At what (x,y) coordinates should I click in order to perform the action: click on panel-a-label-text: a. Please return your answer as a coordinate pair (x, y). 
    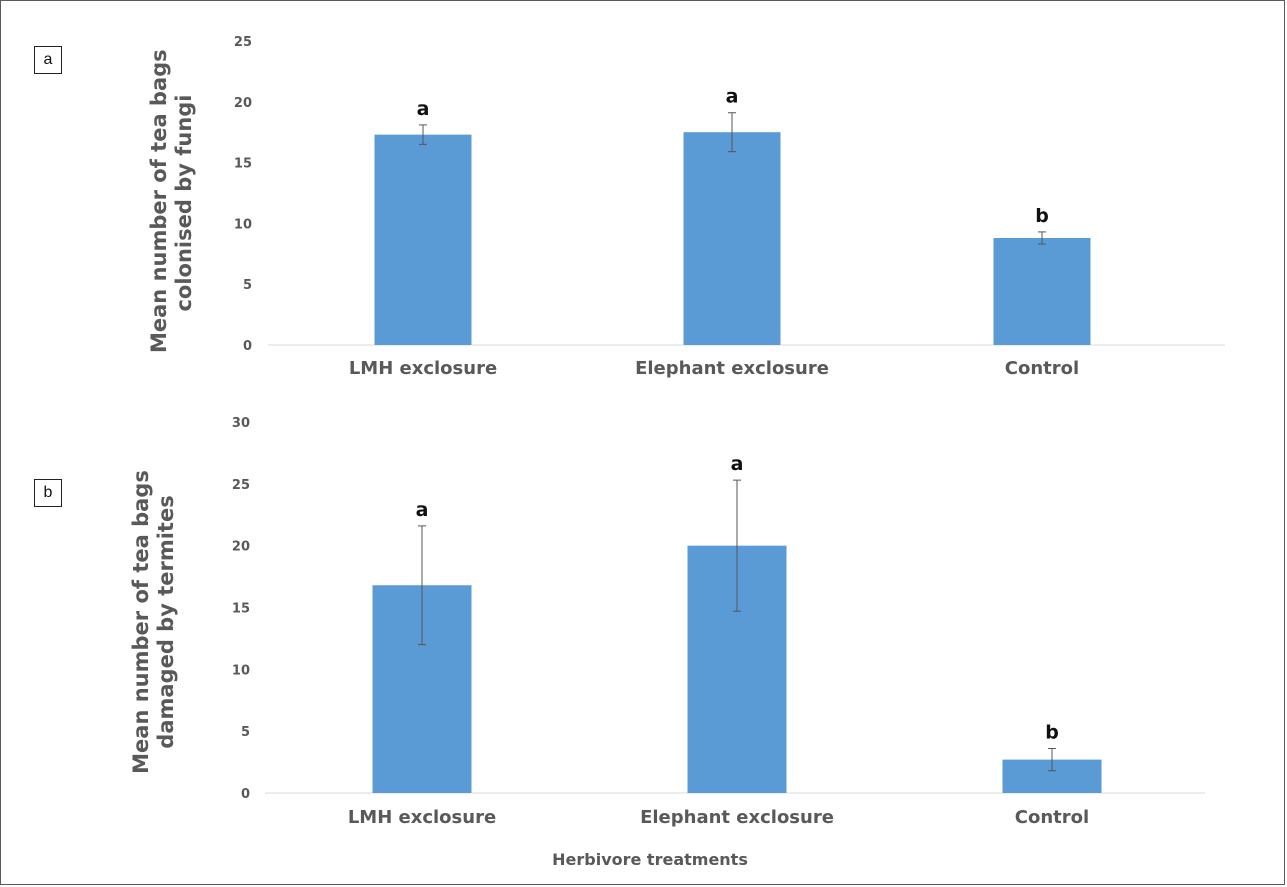
    Looking at the image, I should click on (48, 59).